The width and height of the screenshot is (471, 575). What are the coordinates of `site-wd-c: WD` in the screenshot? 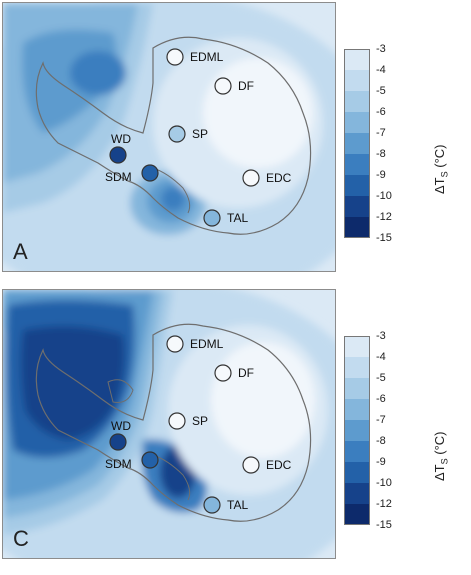 It's located at (120, 435).